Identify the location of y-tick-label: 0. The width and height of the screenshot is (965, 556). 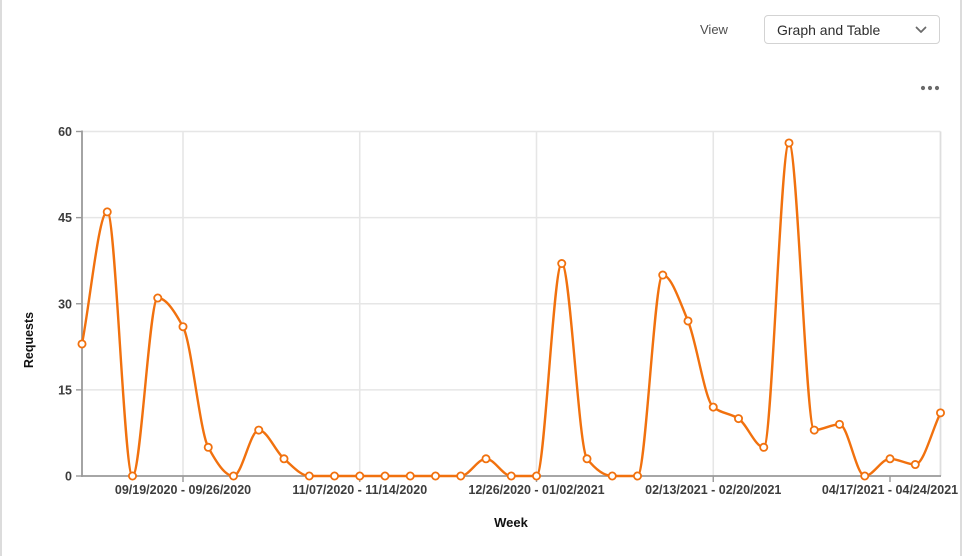
(68, 477).